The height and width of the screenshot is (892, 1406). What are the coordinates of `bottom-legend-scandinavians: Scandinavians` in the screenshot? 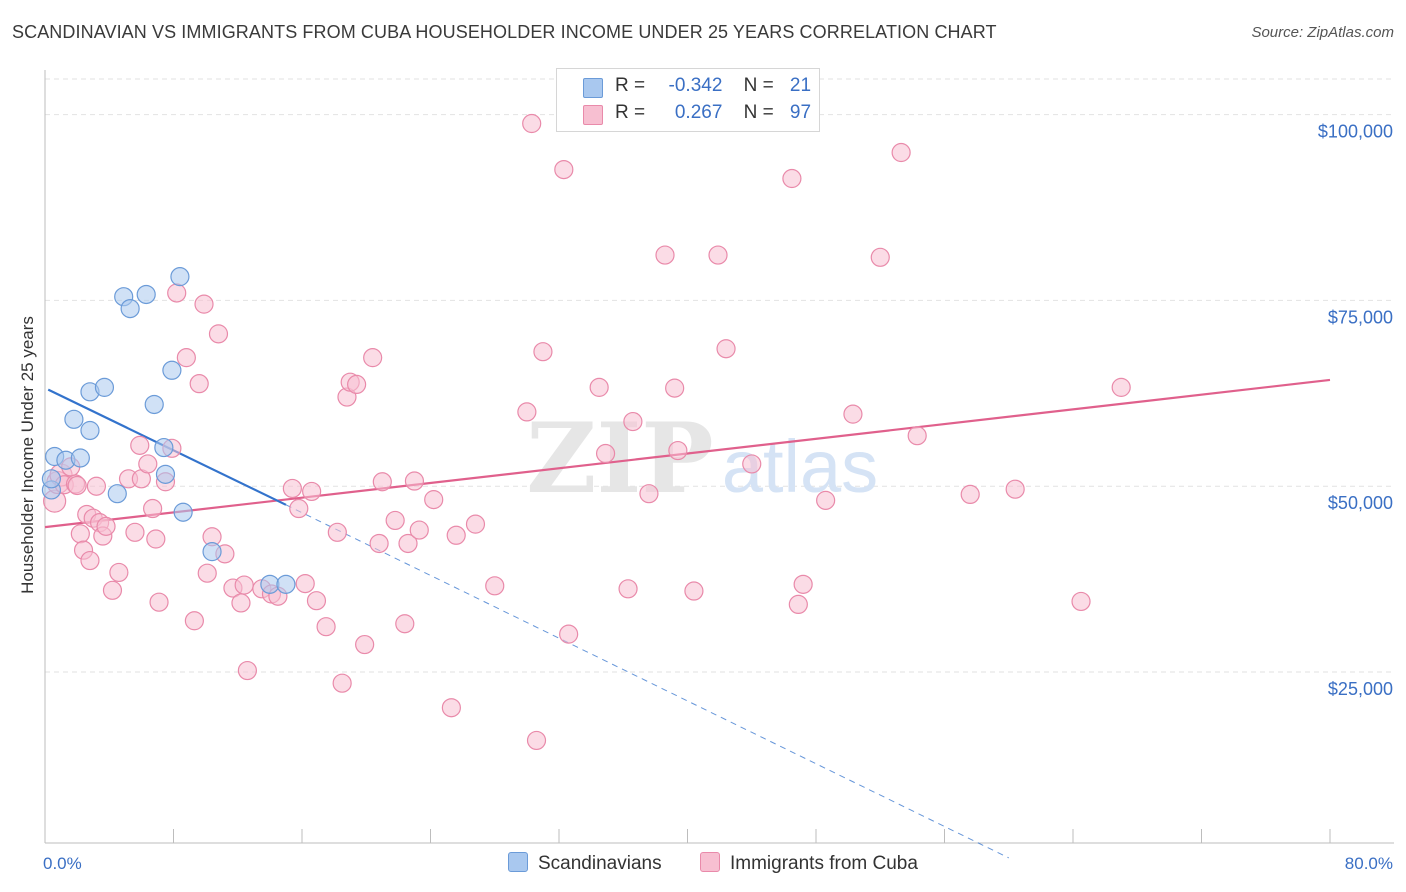 It's located at (585, 863).